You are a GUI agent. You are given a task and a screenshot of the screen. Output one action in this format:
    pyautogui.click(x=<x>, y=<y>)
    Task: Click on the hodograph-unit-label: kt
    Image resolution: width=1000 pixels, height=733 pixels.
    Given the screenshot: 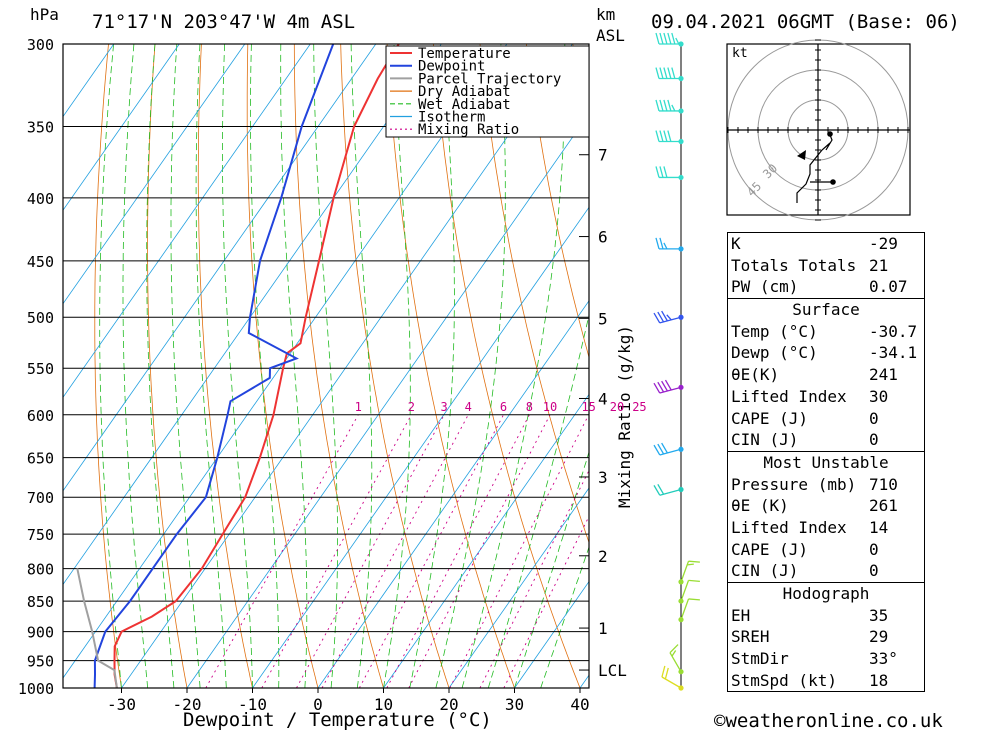 What is the action you would take?
    pyautogui.click(x=740, y=53)
    